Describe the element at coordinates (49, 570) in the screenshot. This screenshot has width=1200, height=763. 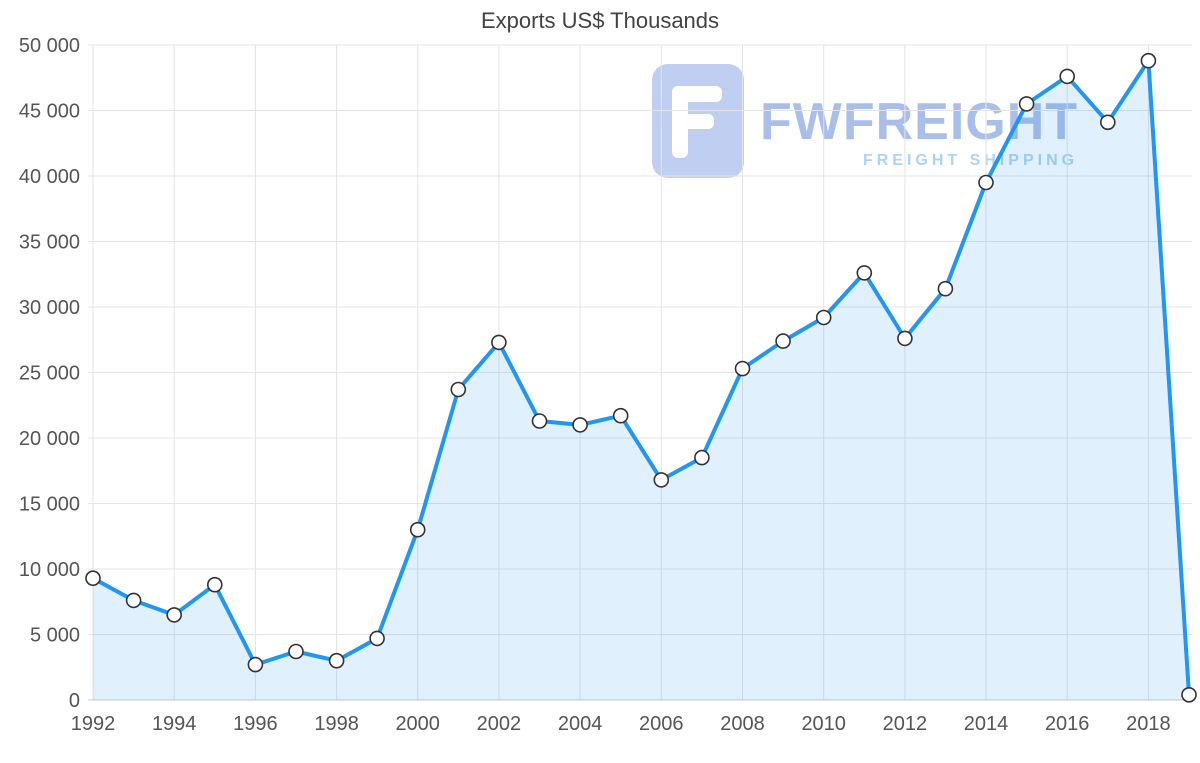
I see `svg-text: 10 000` at that location.